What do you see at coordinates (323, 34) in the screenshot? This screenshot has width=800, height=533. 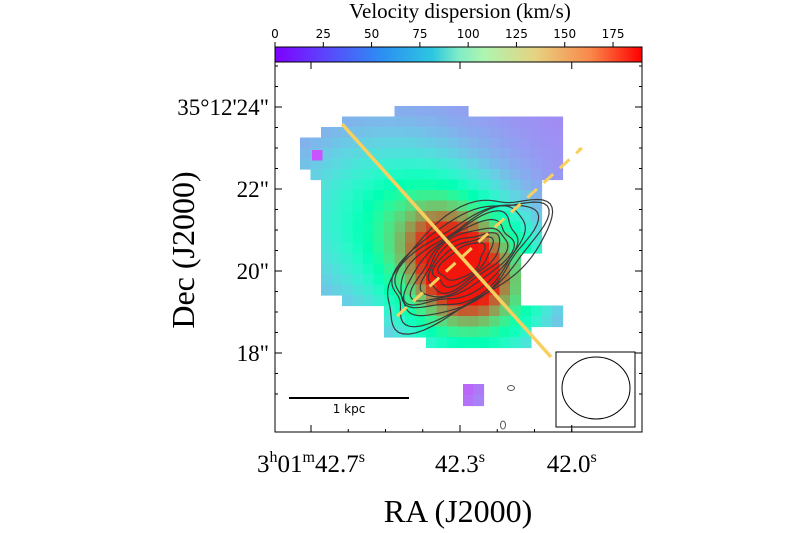 I see `colorbar-tick-label: 25` at bounding box center [323, 34].